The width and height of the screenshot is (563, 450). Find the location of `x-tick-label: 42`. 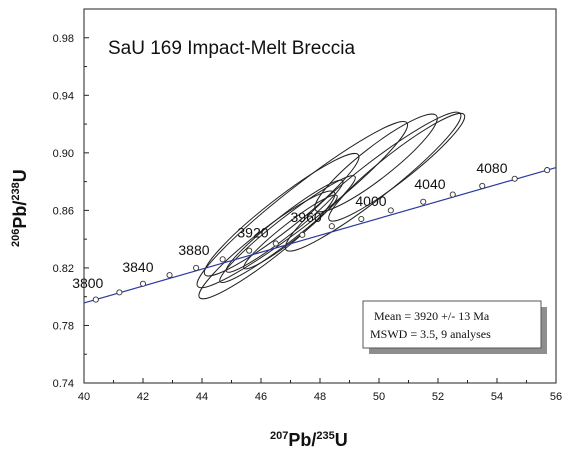

x-tick-label: 42 is located at coordinates (143, 397).